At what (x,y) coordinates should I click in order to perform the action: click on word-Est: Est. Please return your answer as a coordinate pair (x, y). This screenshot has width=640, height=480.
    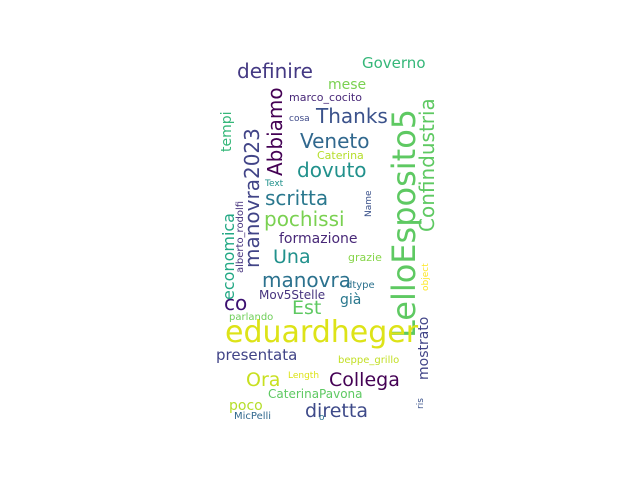
    Looking at the image, I should click on (307, 308).